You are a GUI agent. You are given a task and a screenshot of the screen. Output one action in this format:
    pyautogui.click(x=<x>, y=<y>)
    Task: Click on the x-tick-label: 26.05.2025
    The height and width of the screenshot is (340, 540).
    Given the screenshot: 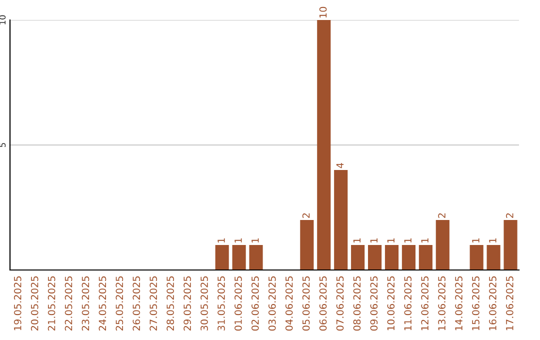 What is the action you would take?
    pyautogui.click(x=136, y=303)
    